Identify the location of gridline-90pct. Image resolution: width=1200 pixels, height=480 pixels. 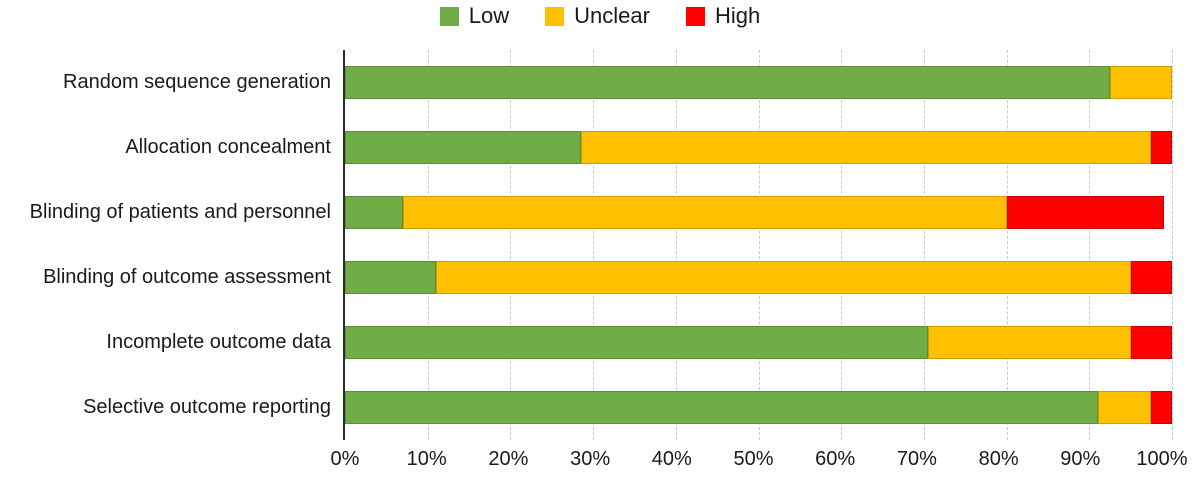
(1090, 245).